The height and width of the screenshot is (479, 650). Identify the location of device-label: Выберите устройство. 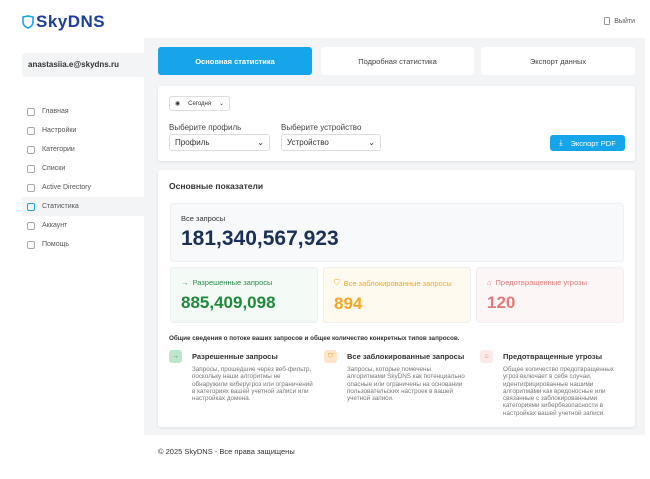
(321, 127).